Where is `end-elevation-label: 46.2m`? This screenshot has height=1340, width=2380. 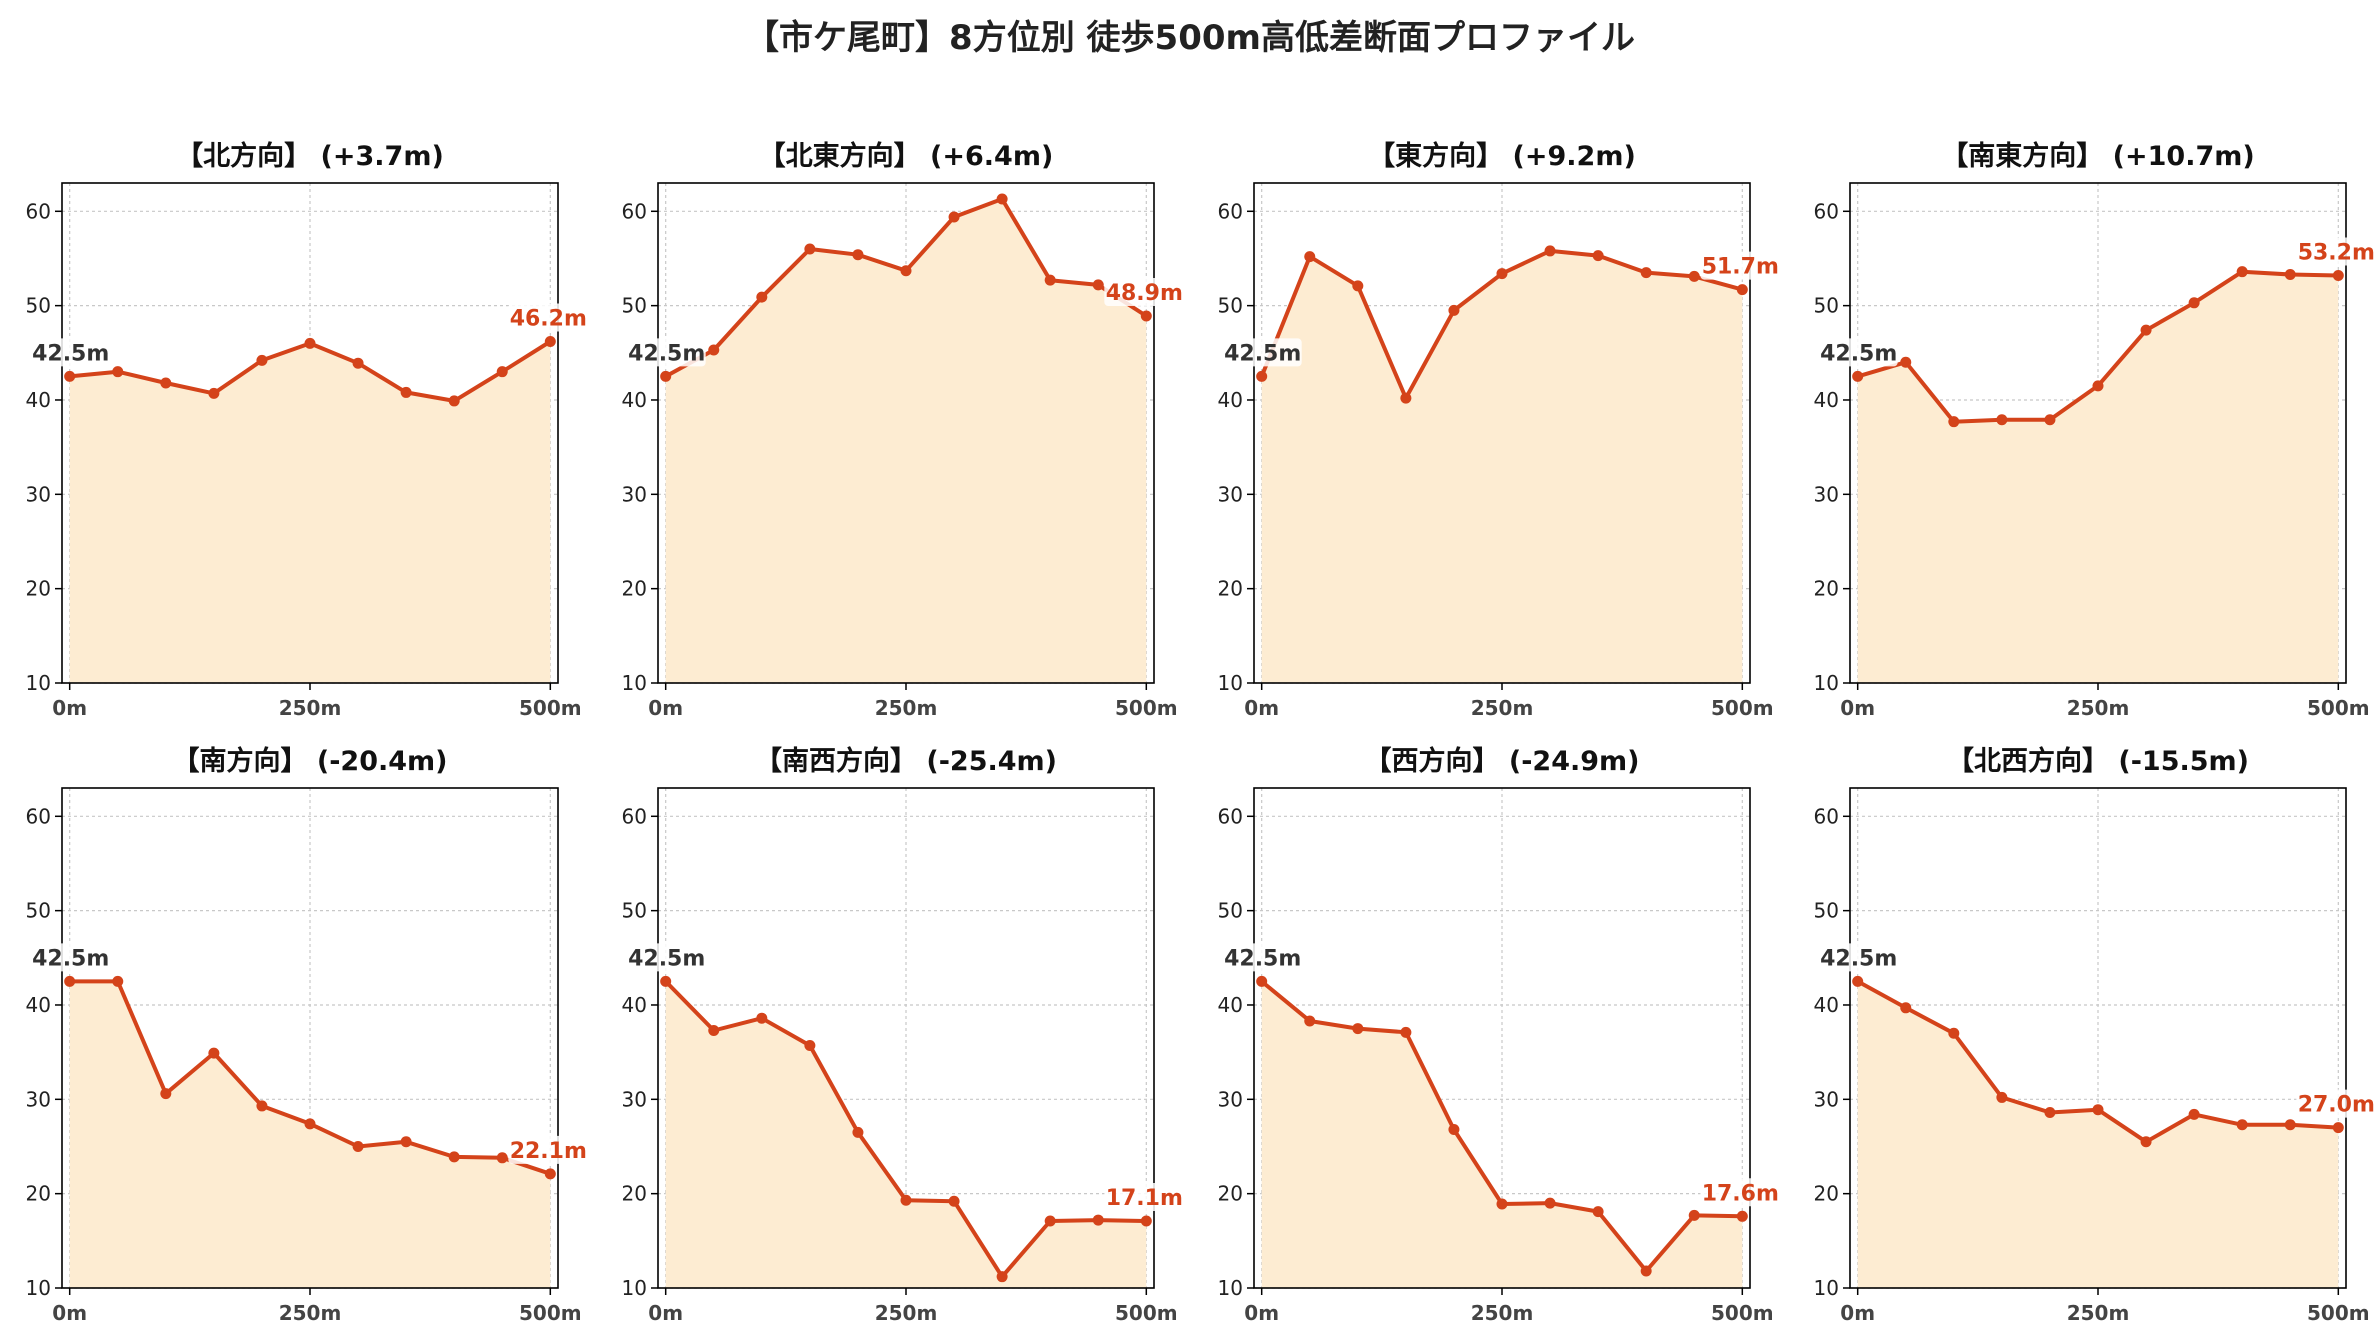
end-elevation-label: 46.2m is located at coordinates (548, 318).